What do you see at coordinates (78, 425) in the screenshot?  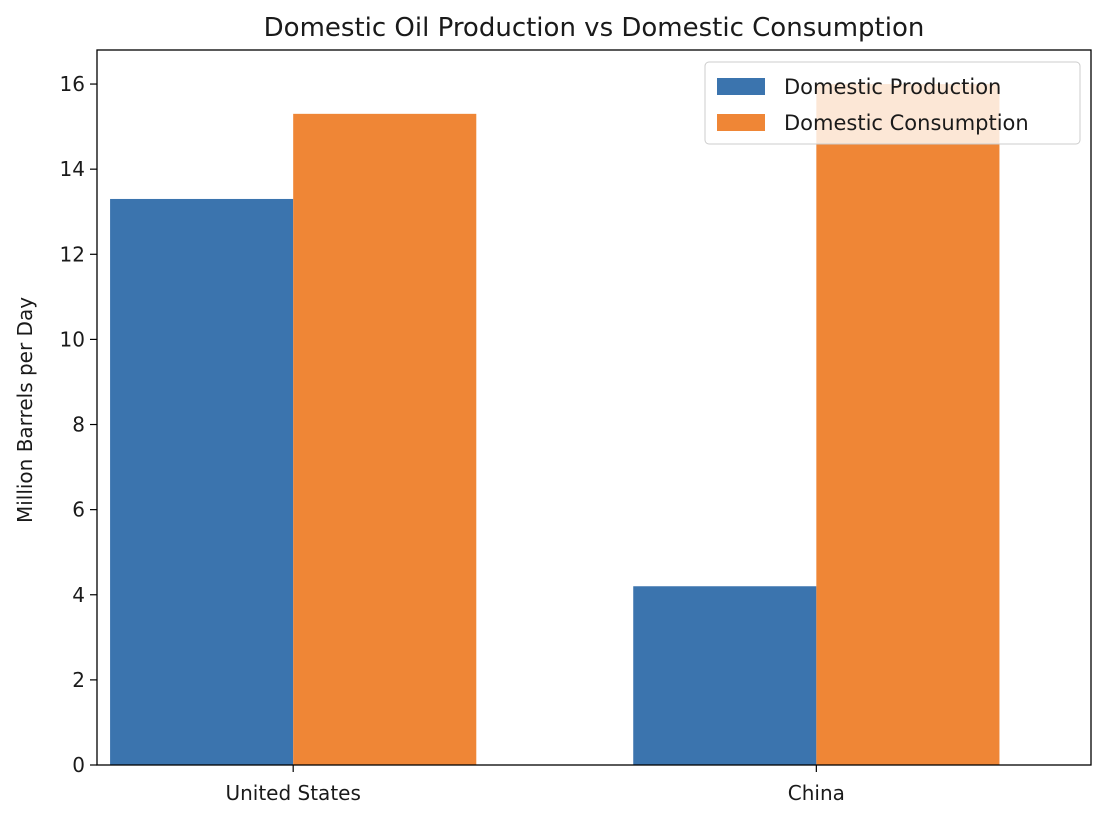 I see `y-tick-label: 8` at bounding box center [78, 425].